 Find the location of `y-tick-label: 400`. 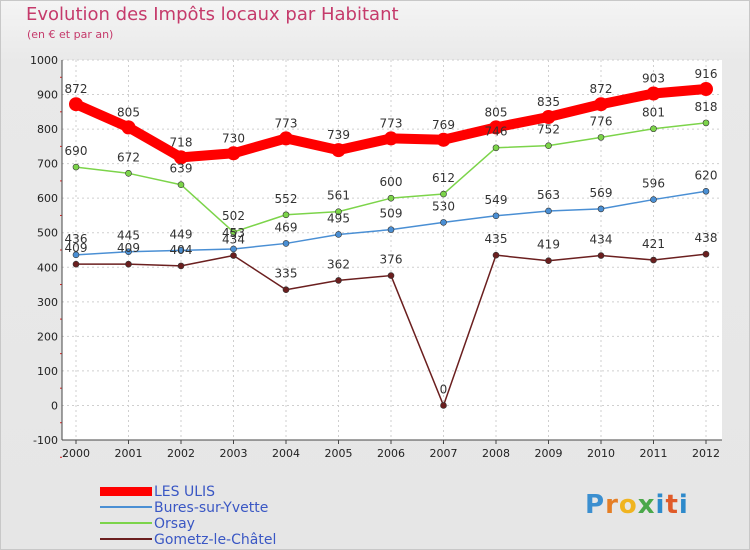

y-tick-label: 400 is located at coordinates (47, 267).